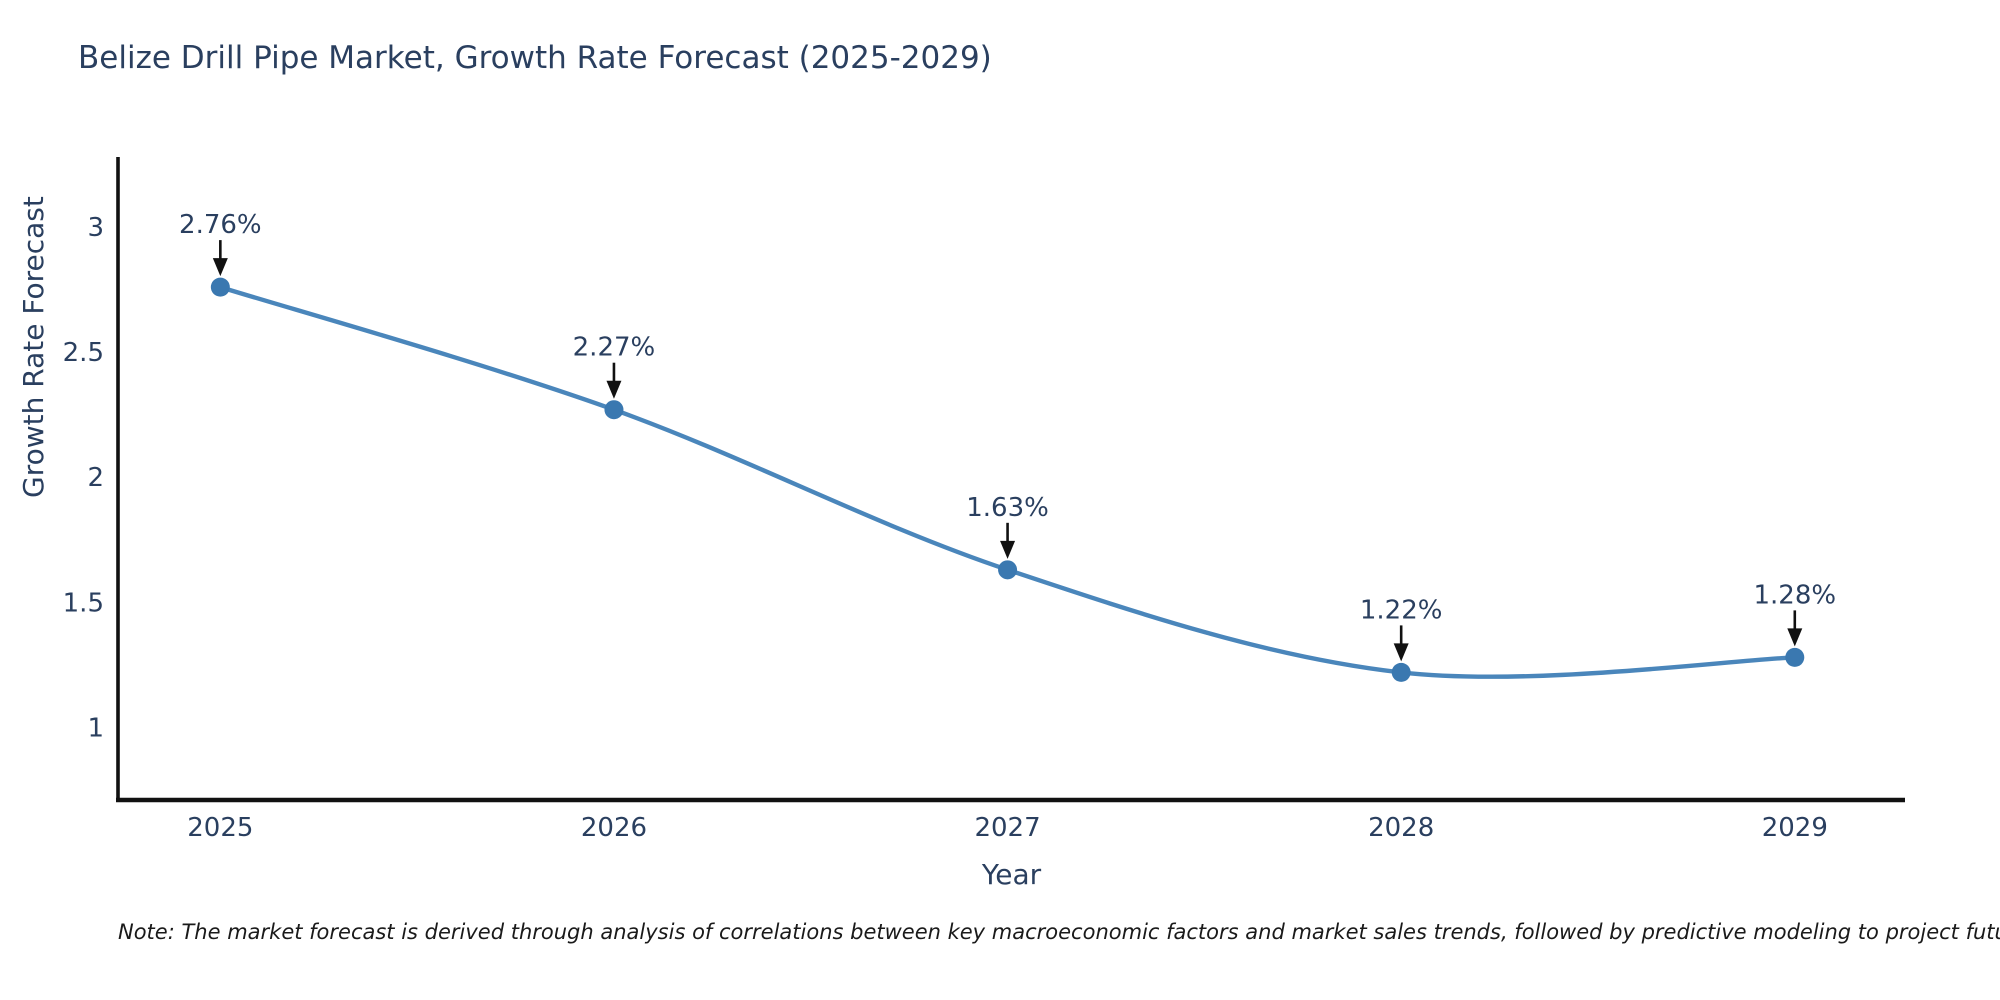  I want to click on x-tick-label: 2027, so click(1007, 828).